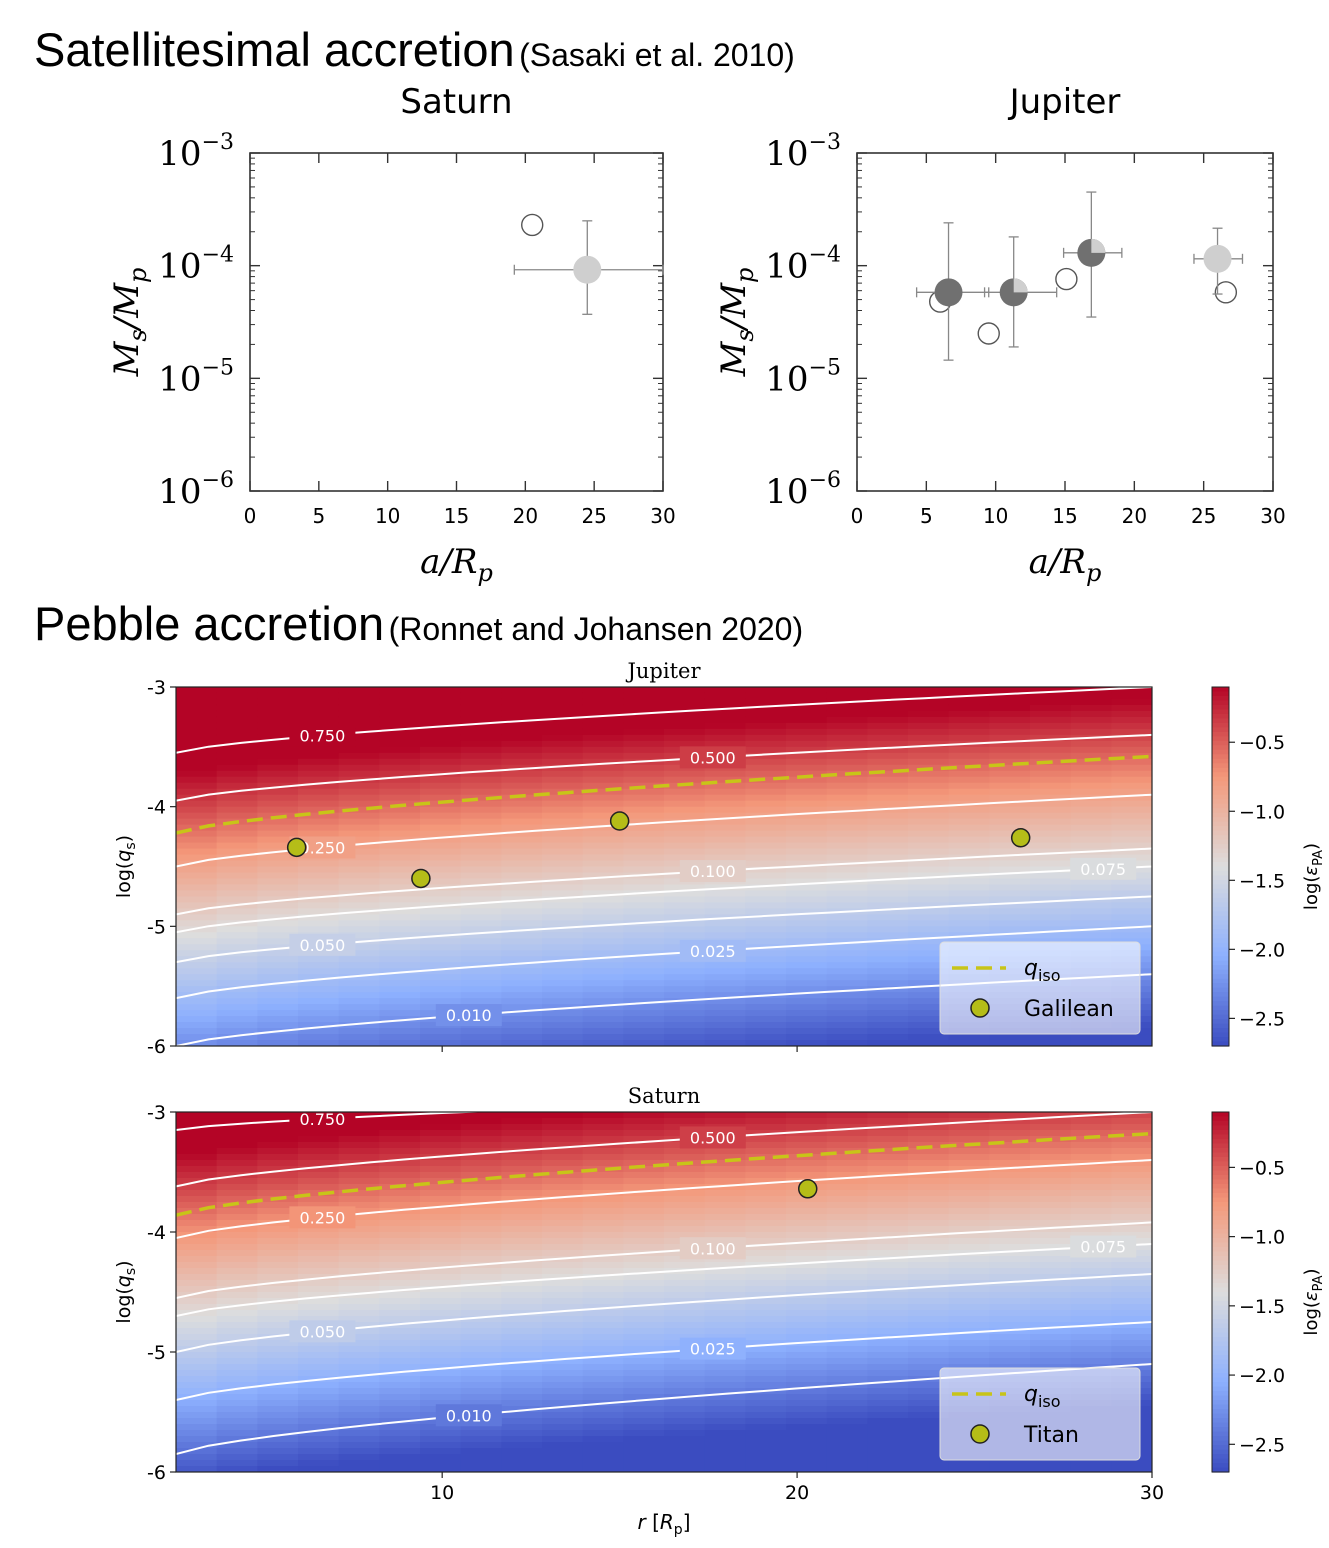 This screenshot has height=1548, width=1329. Describe the element at coordinates (131, 845) in the screenshot. I see `pebble-jupiter-ylabel-sub: s` at that location.